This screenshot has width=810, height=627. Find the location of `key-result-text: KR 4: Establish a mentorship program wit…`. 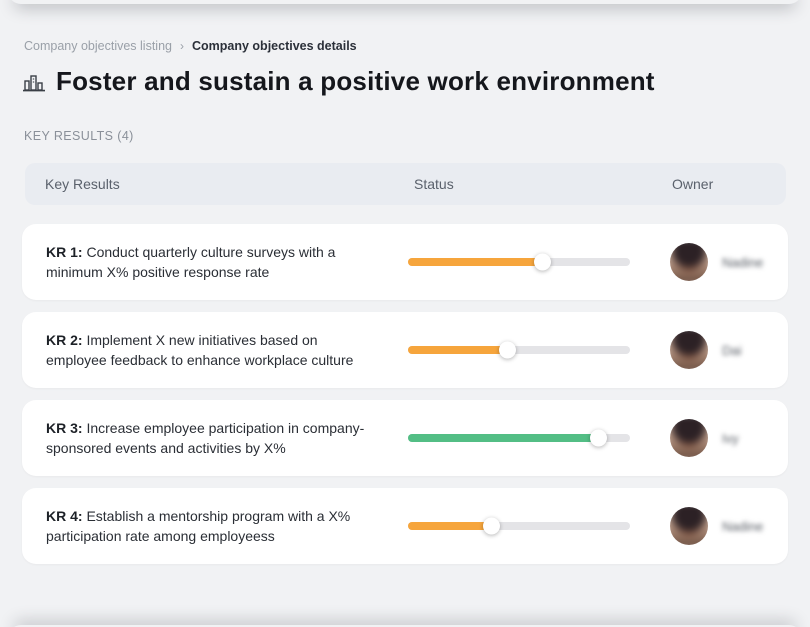

key-result-text: KR 4: Establish a mentorship program wit… is located at coordinates (211, 526).